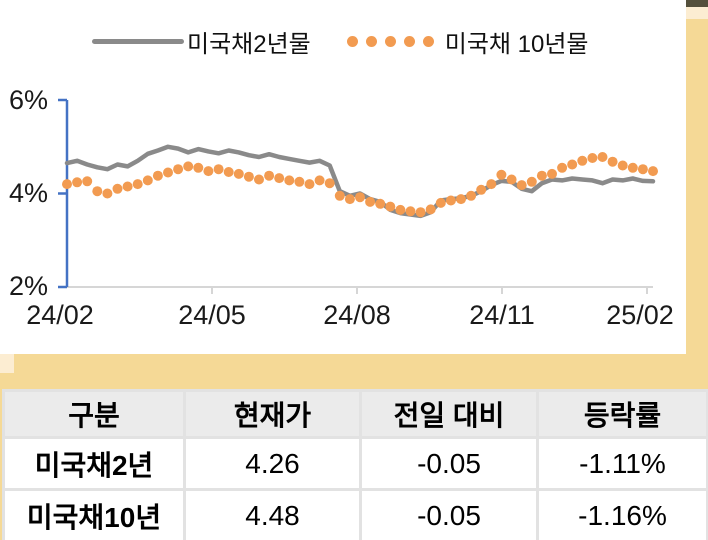 The width and height of the screenshot is (708, 540). What do you see at coordinates (94, 414) in the screenshot?
I see `col-header-category: 구분` at bounding box center [94, 414].